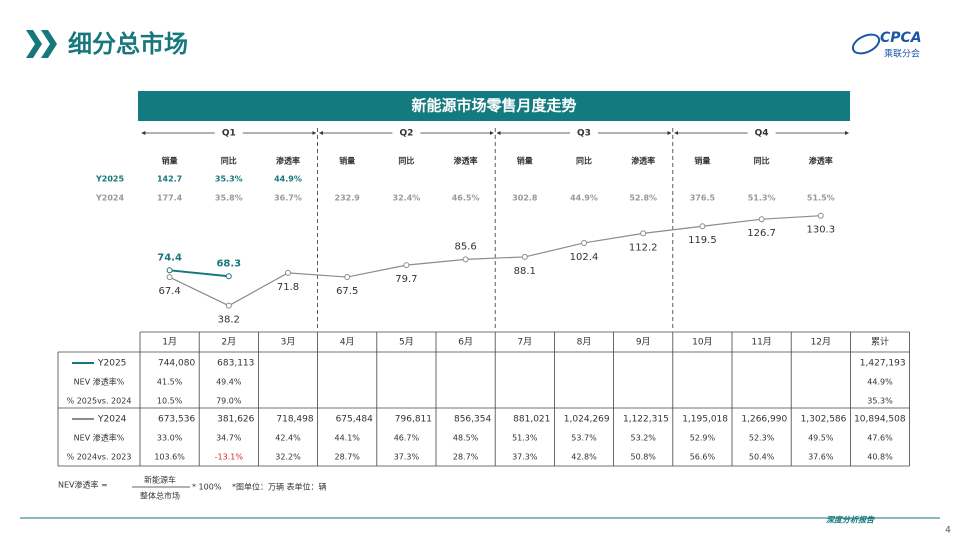 The width and height of the screenshot is (960, 540). Describe the element at coordinates (465, 342) in the screenshot. I see `month-header: 6月` at that location.